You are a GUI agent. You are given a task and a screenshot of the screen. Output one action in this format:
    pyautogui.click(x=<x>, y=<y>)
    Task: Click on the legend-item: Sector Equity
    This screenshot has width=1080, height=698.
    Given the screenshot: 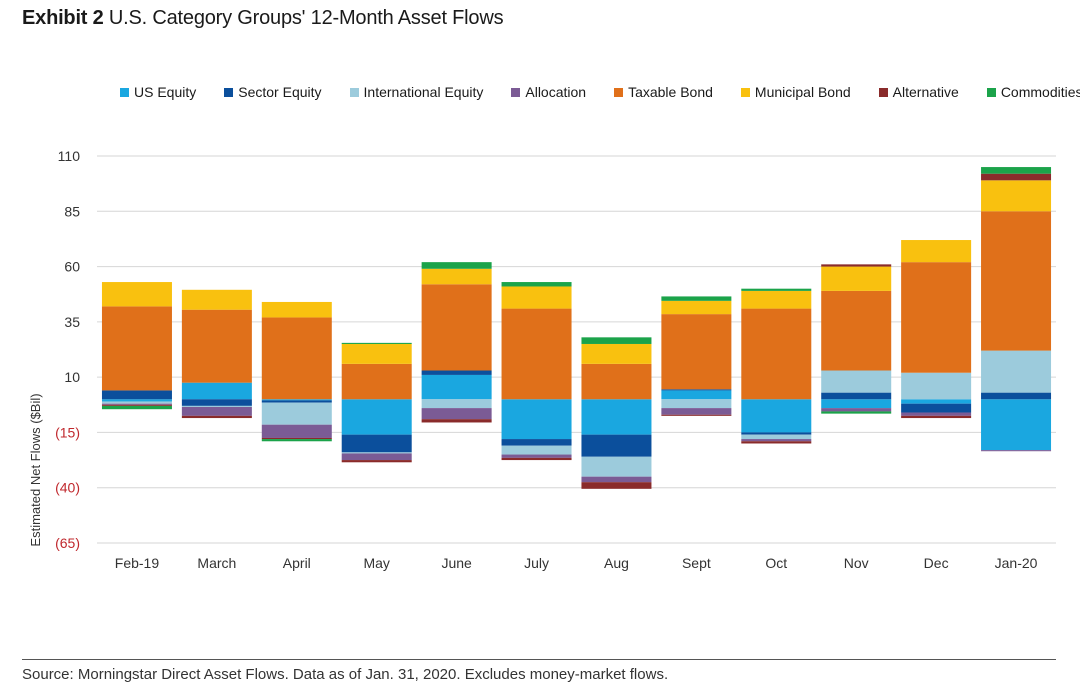 What is the action you would take?
    pyautogui.click(x=273, y=92)
    